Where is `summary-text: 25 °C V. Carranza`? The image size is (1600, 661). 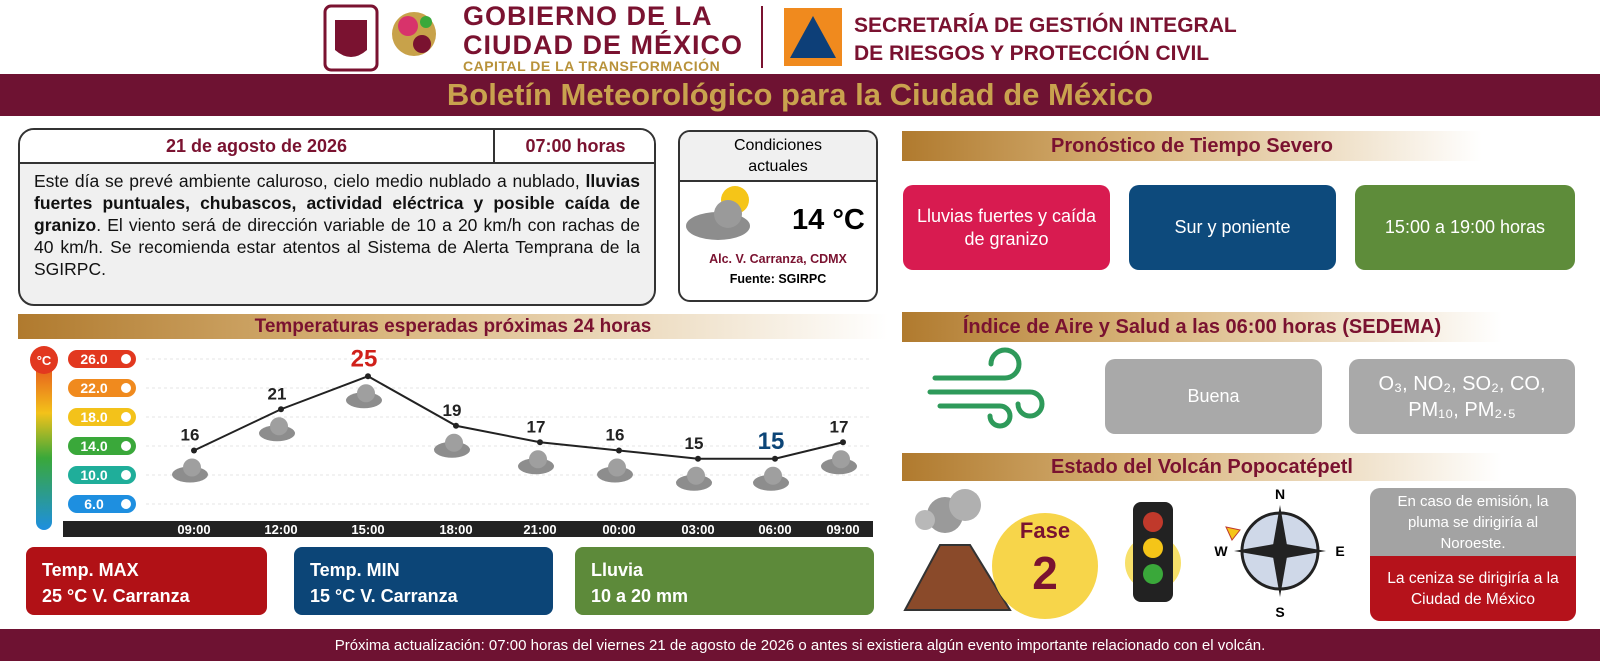
summary-text: 25 °C V. Carranza is located at coordinates (116, 596).